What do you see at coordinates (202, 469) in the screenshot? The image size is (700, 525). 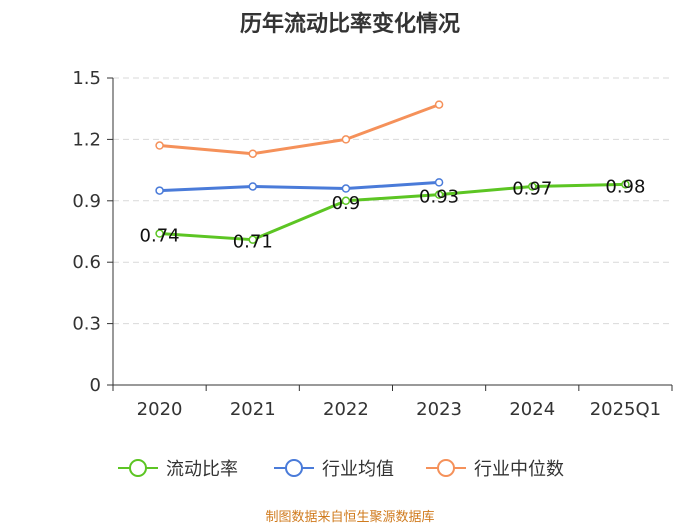 I see `legend-label: 流动比率` at bounding box center [202, 469].